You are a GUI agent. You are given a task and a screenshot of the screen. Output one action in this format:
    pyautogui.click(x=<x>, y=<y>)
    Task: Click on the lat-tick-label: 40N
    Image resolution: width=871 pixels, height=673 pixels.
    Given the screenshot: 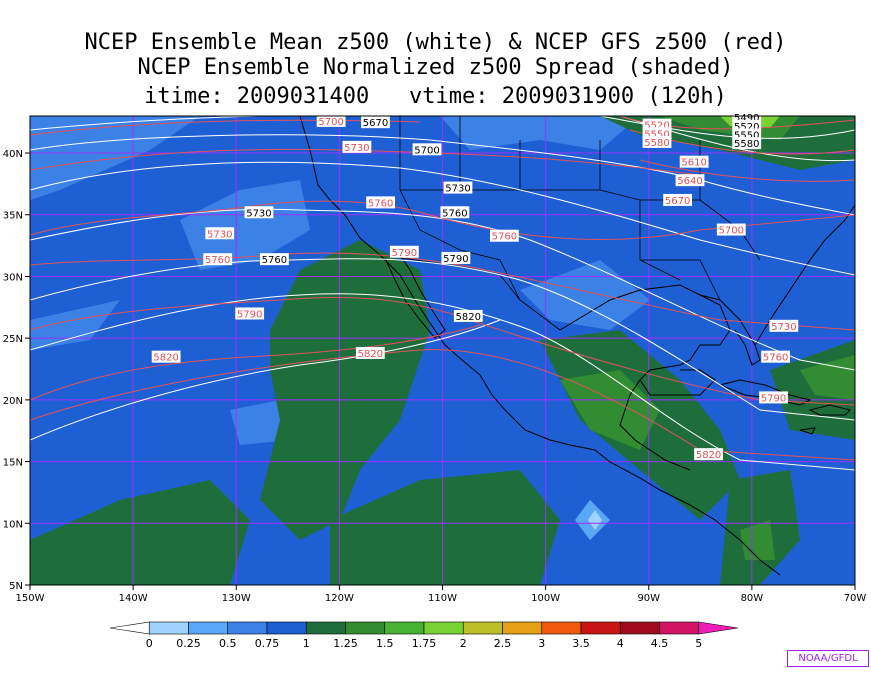 What is the action you would take?
    pyautogui.click(x=13, y=154)
    